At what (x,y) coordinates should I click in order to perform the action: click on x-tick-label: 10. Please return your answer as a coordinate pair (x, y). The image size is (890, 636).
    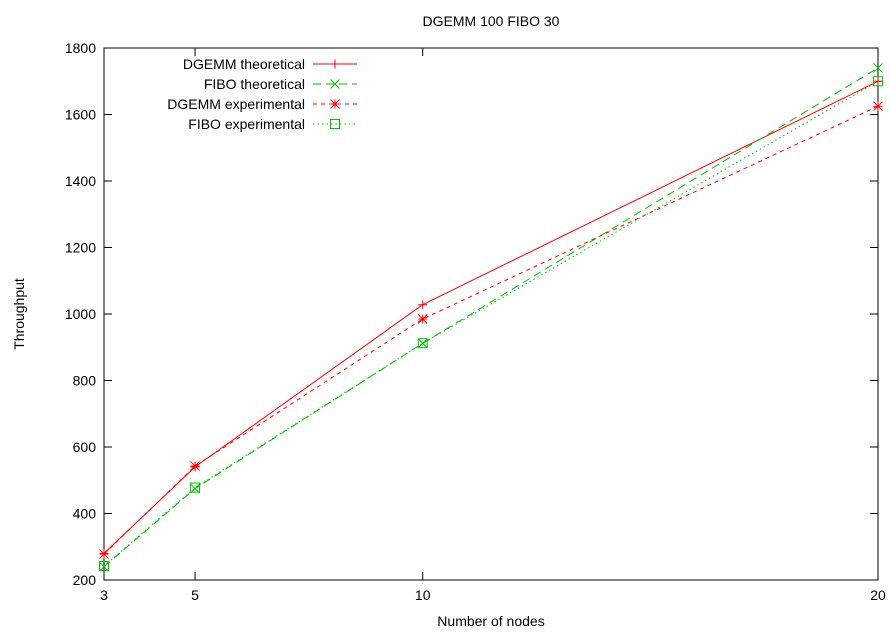
    Looking at the image, I should click on (423, 595).